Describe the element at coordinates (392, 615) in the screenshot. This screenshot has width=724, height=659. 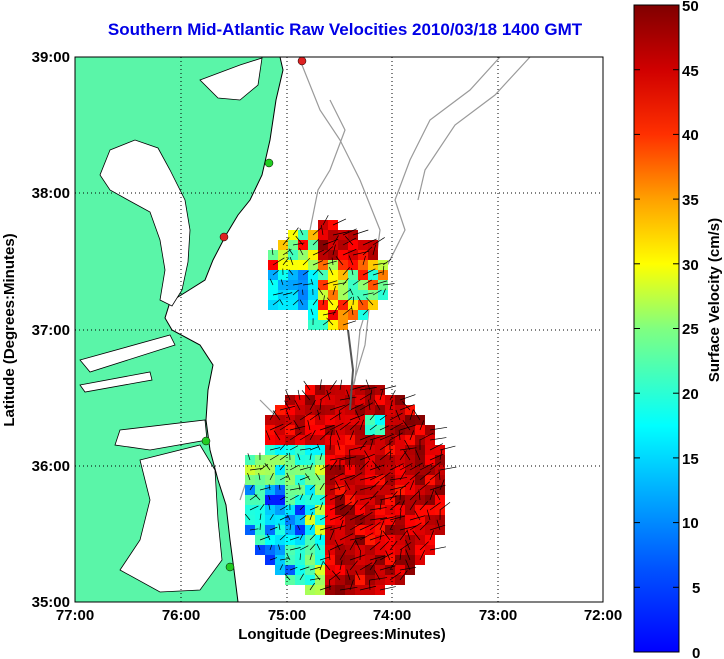
I see `x-tick-label: 74:00` at that location.